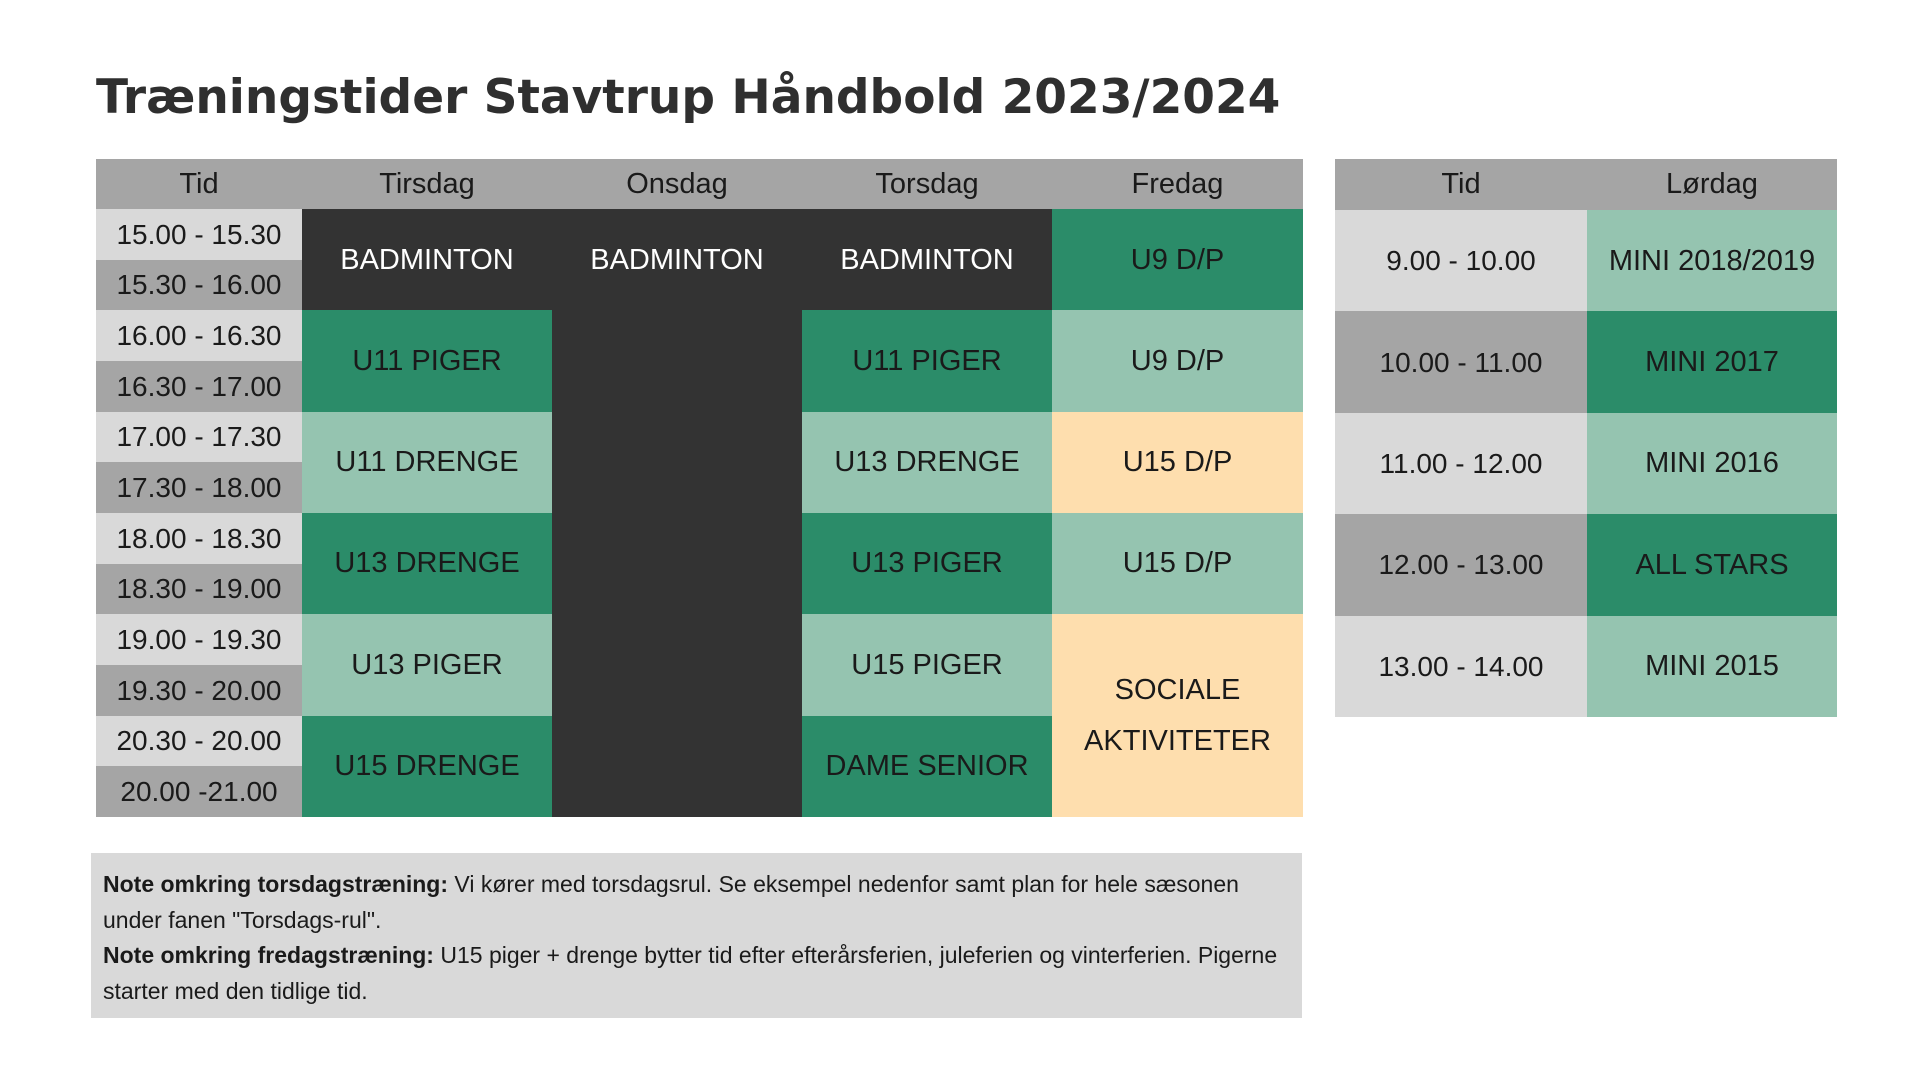 This screenshot has height=1080, width=1920. Describe the element at coordinates (427, 563) in the screenshot. I see `tirsdag-slot-u13-drenge: U13 DRENGE` at that location.